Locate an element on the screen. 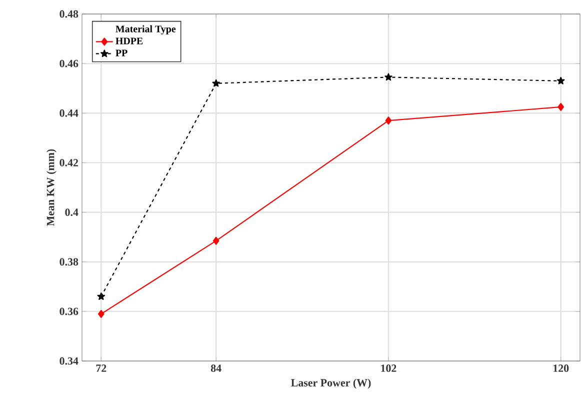  y-tick-label: 0.46 is located at coordinates (69, 64).